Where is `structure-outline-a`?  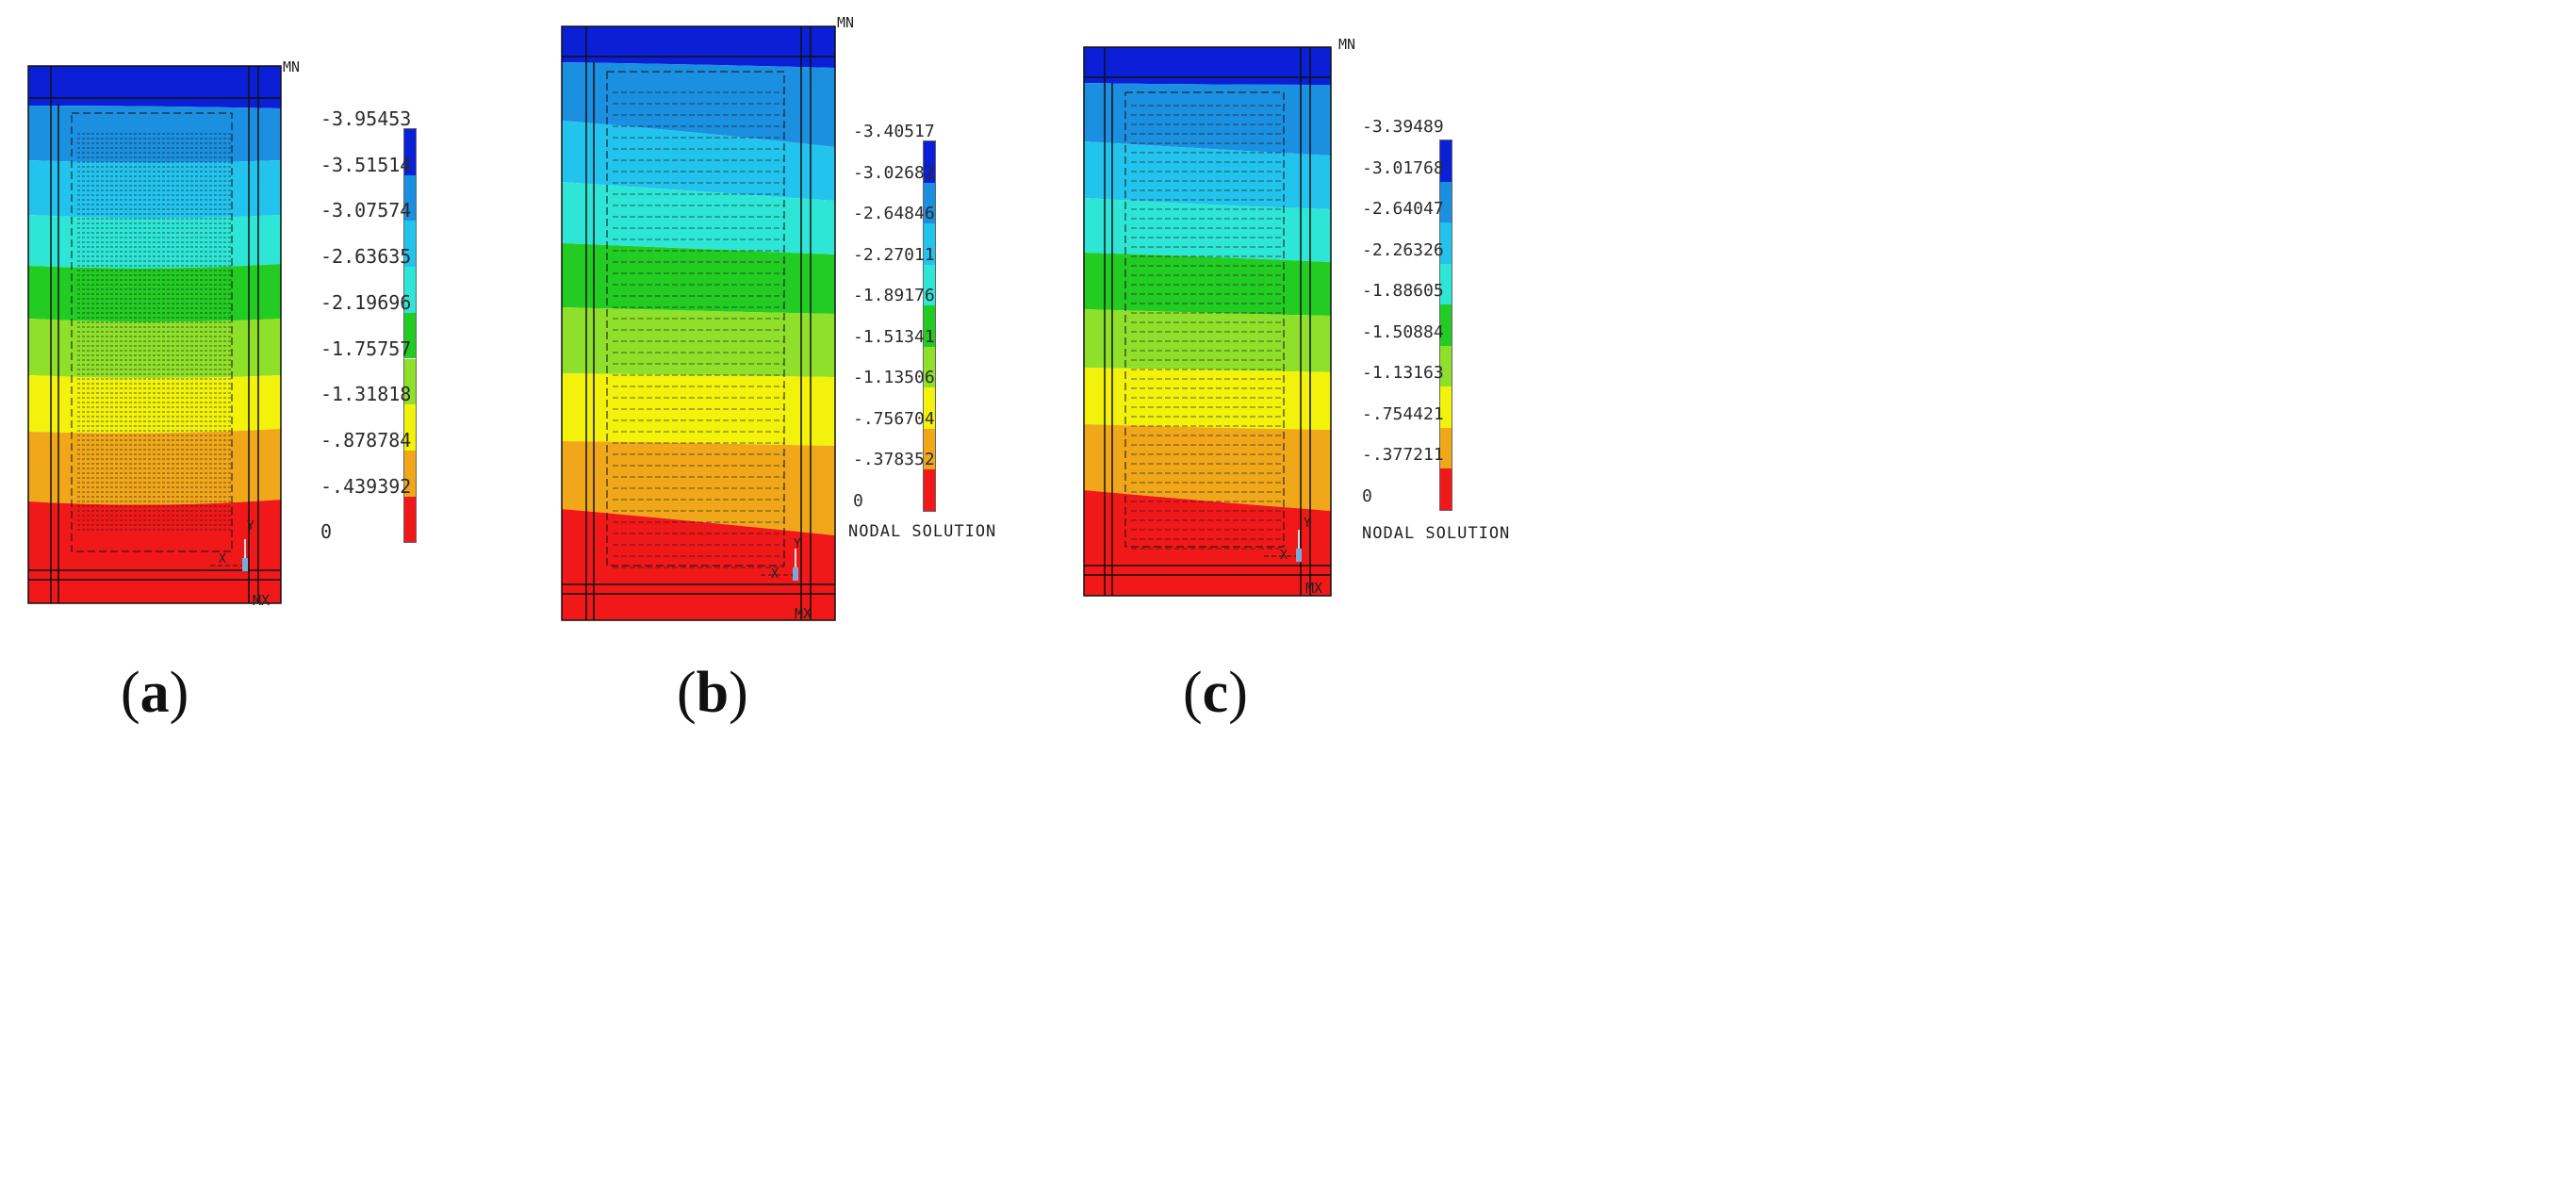
structure-outline-a is located at coordinates (154, 334).